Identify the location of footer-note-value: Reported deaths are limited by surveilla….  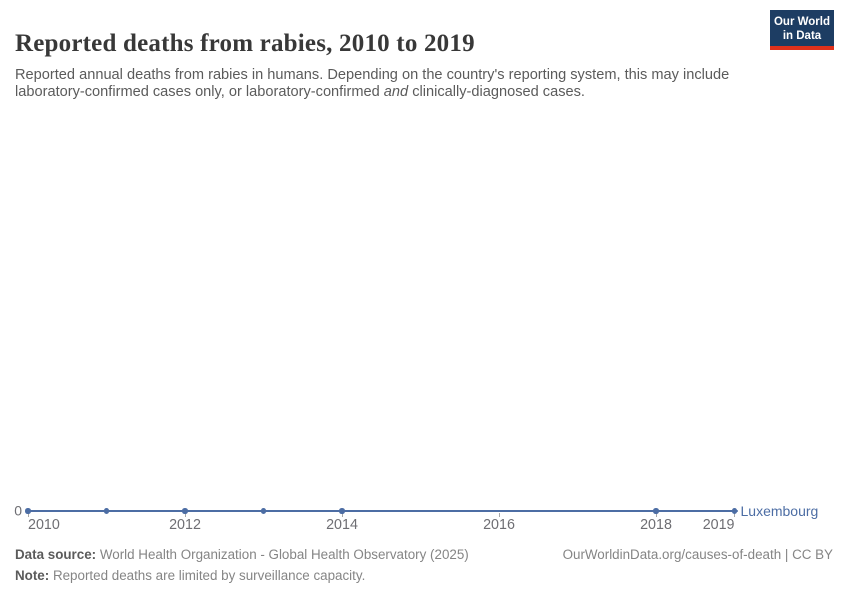
(207, 575).